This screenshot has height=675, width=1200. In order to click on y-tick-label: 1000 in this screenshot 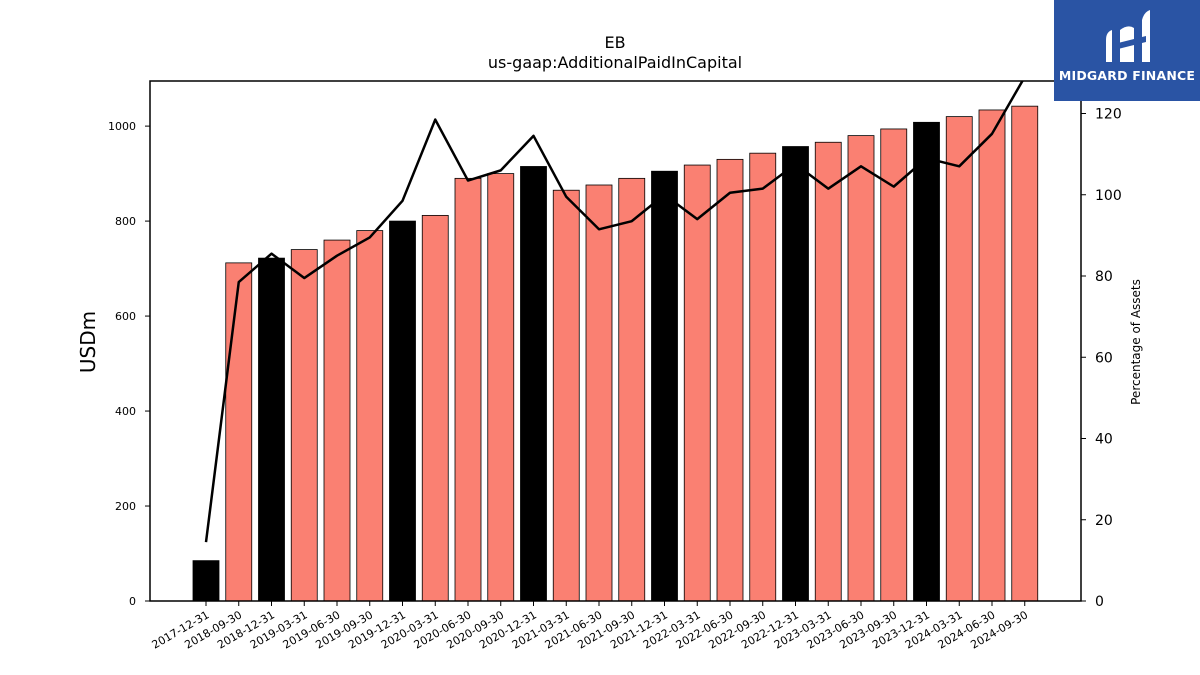, I will do `click(122, 126)`.